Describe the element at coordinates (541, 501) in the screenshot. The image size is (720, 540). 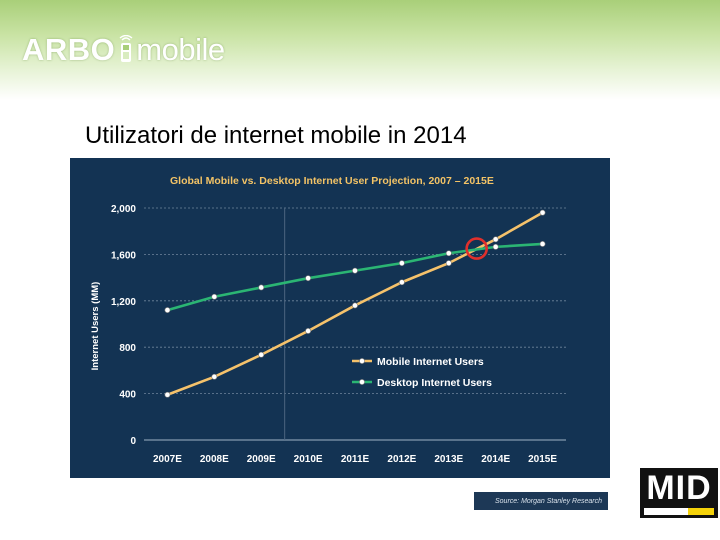
I see `source-note: Source: Morgan Stanley Research` at that location.